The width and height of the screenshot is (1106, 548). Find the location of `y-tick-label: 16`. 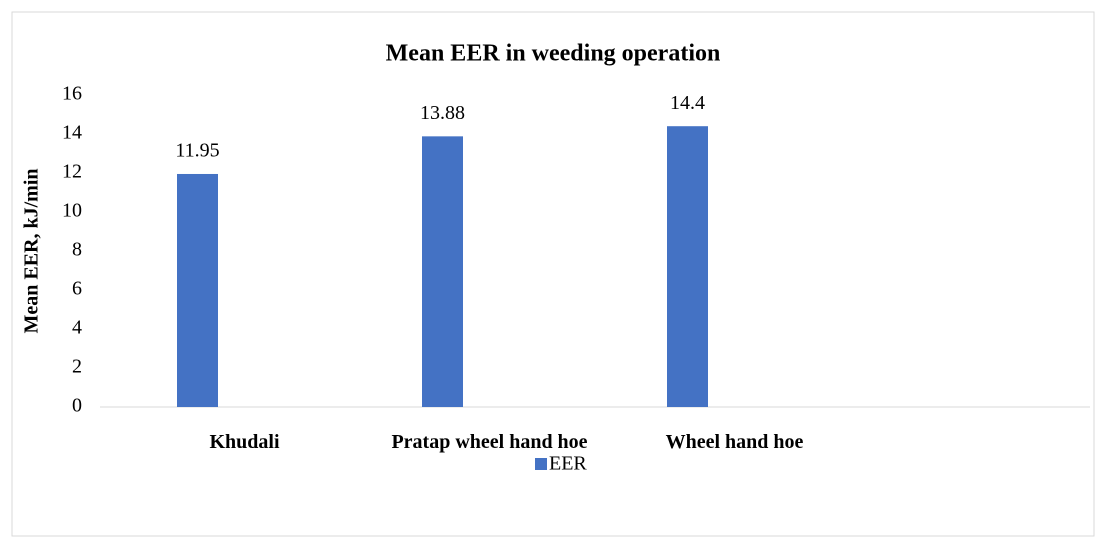

y-tick-label: 16 is located at coordinates (72, 94).